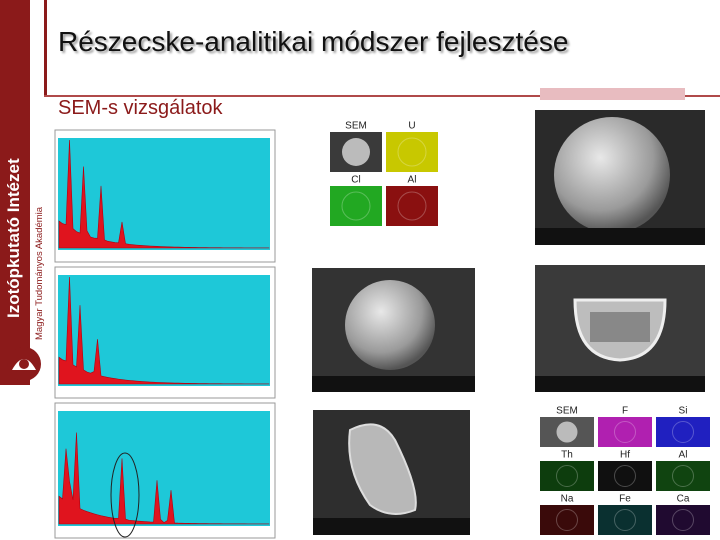  I want to click on highlight-ring, so click(125, 495).